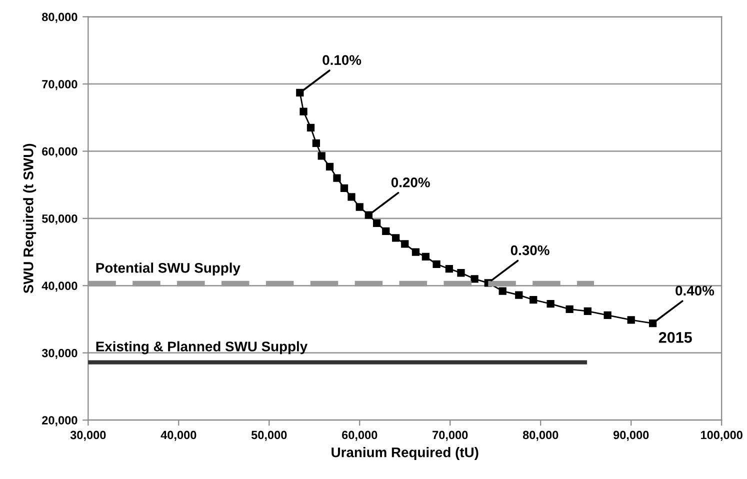 The width and height of the screenshot is (747, 479). I want to click on x-tick-label: 40,000, so click(178, 435).